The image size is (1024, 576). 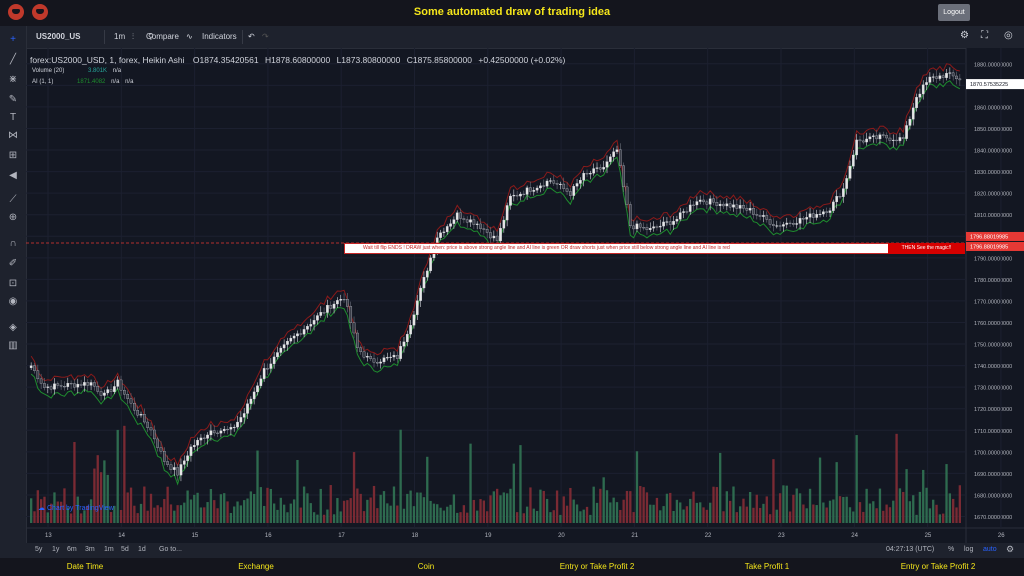 What do you see at coordinates (58, 36) in the screenshot?
I see `symbol-search: US2000_US` at bounding box center [58, 36].